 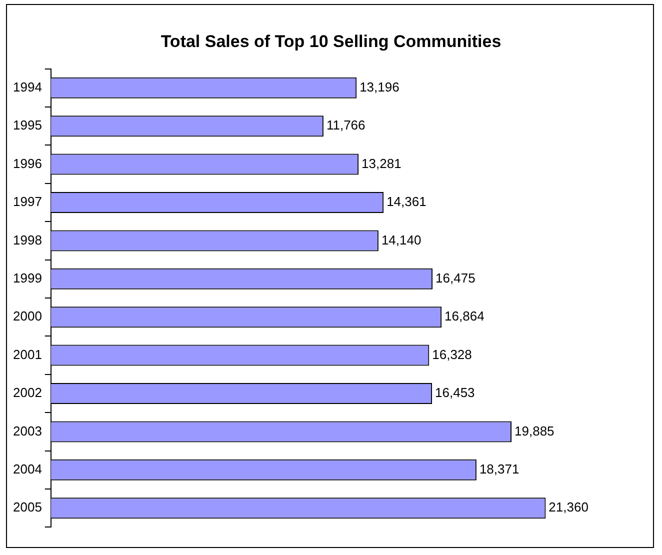 What do you see at coordinates (27, 202) in the screenshot?
I see `y-tick-label: 1997` at bounding box center [27, 202].